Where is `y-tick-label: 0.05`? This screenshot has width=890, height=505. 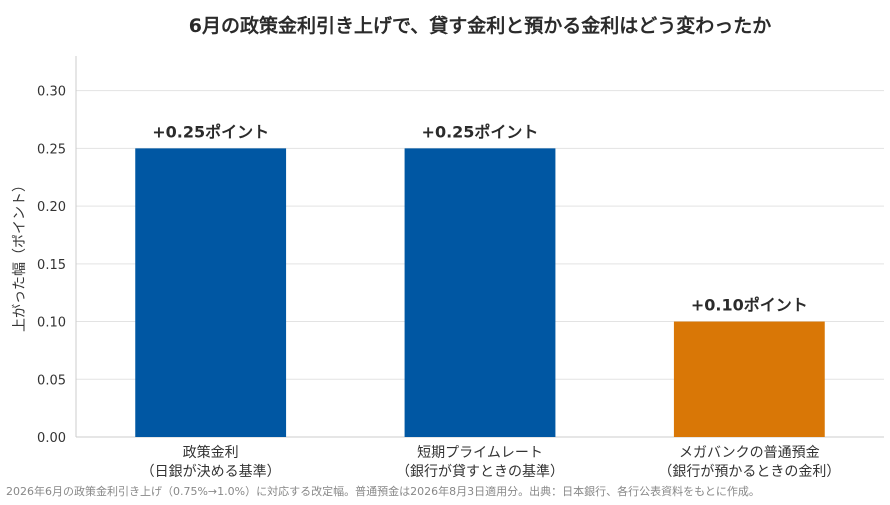 y-tick-label: 0.05 is located at coordinates (51, 380).